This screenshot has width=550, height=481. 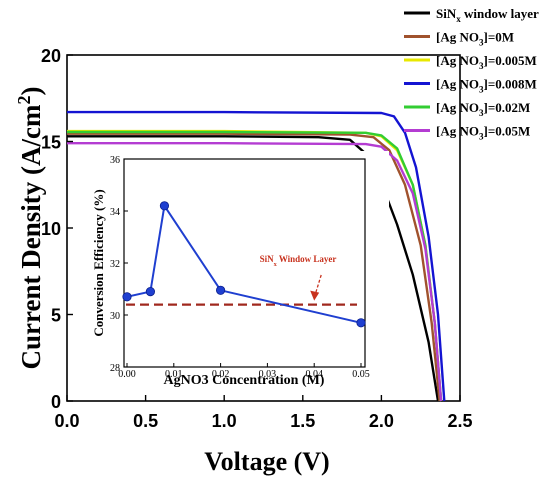 What do you see at coordinates (459, 421) in the screenshot?
I see `main-x-tick-label: 2.5` at bounding box center [459, 421].